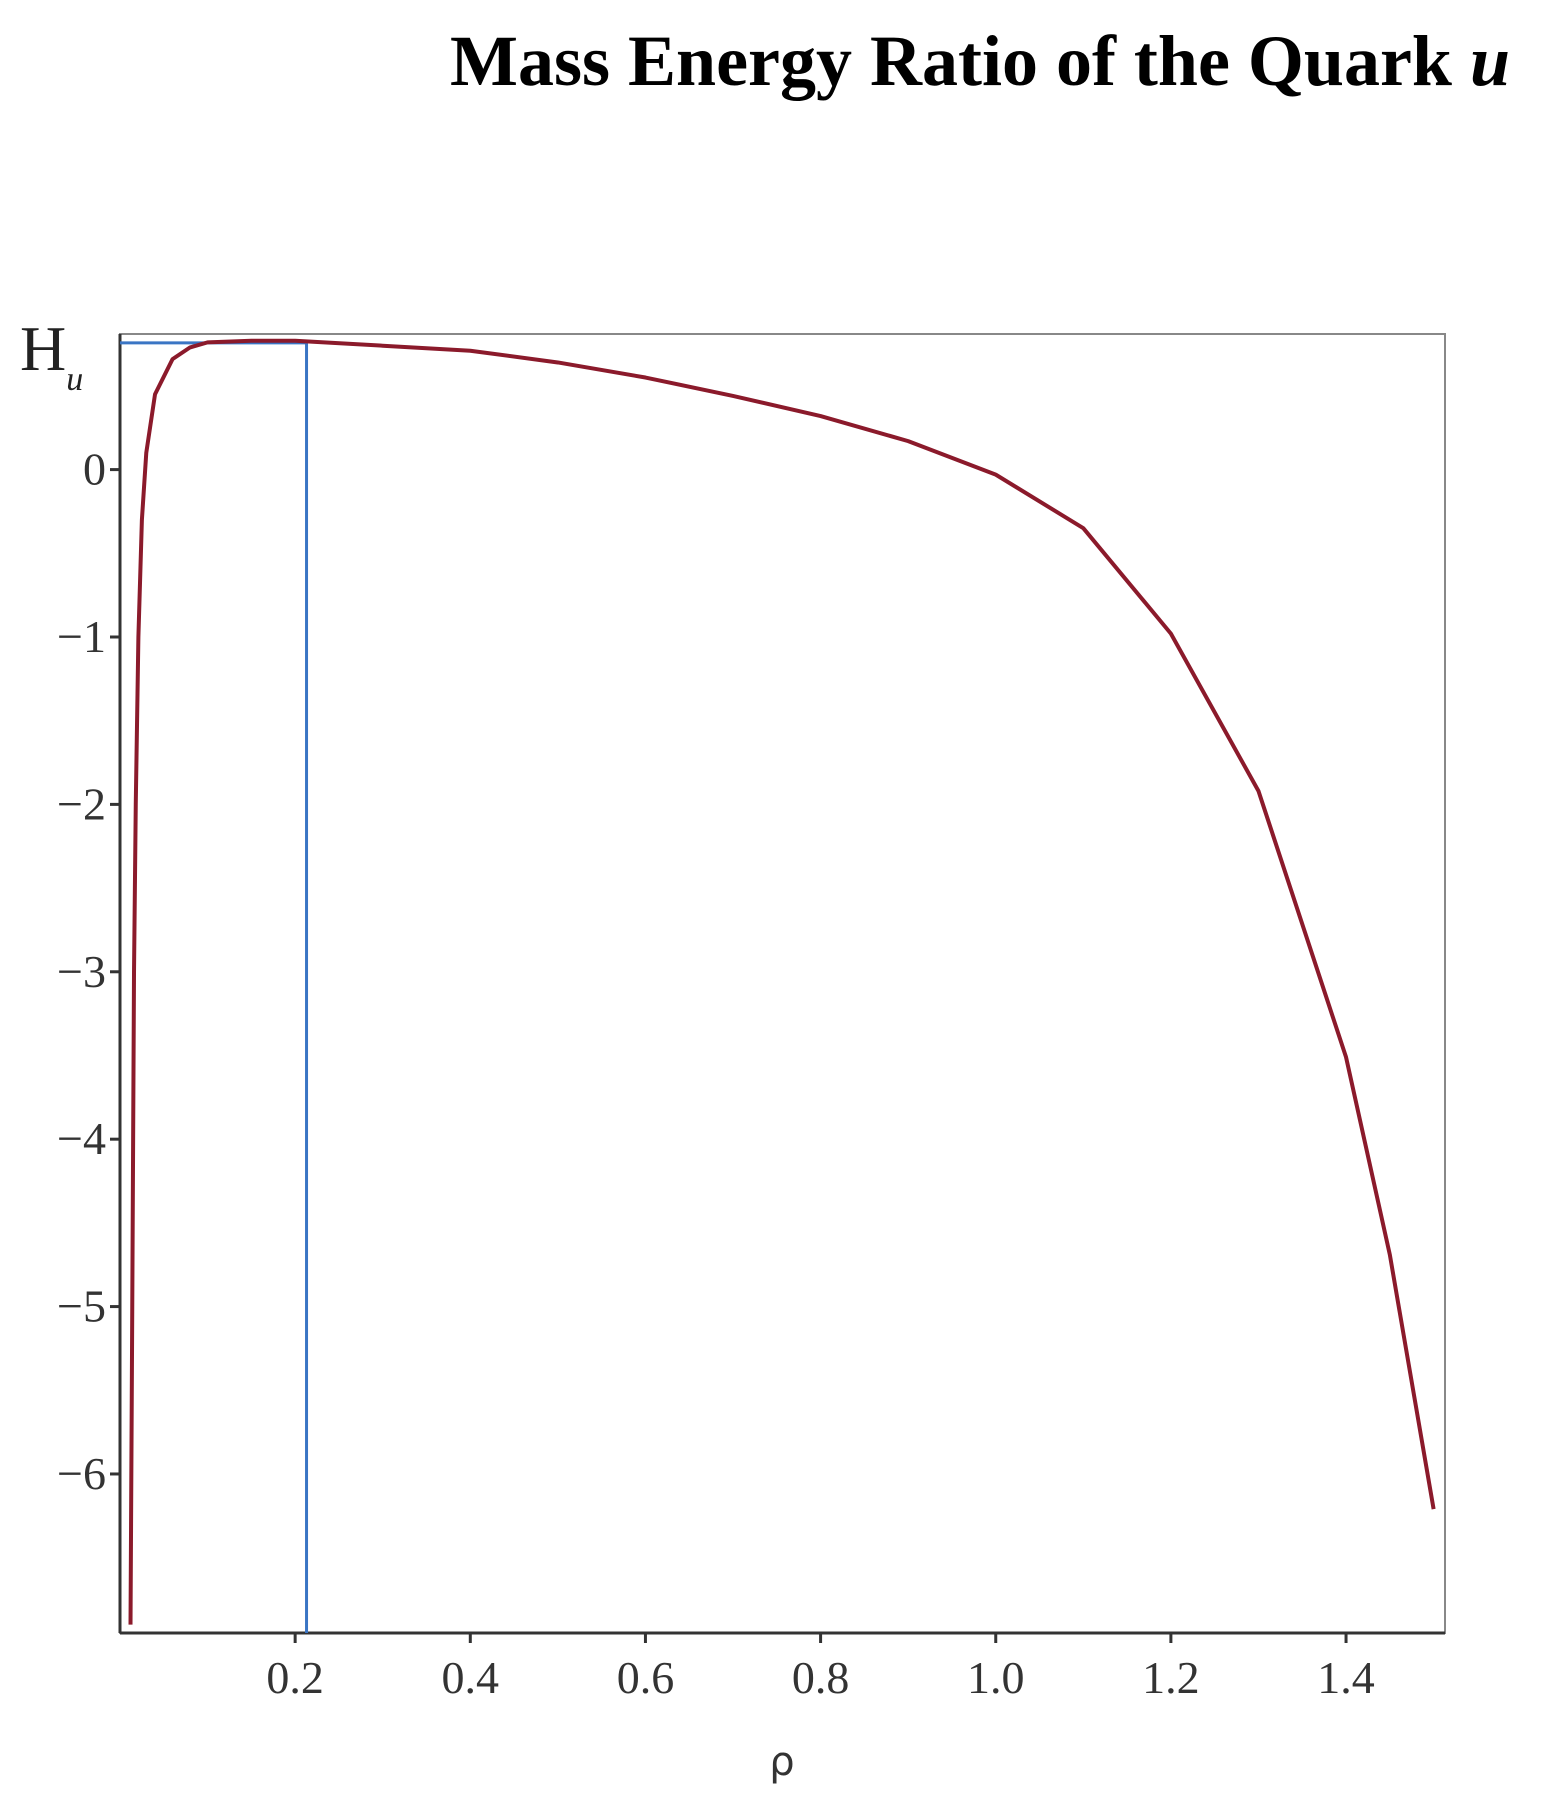  Describe the element at coordinates (74, 379) in the screenshot. I see `y-label-sub: u` at that location.